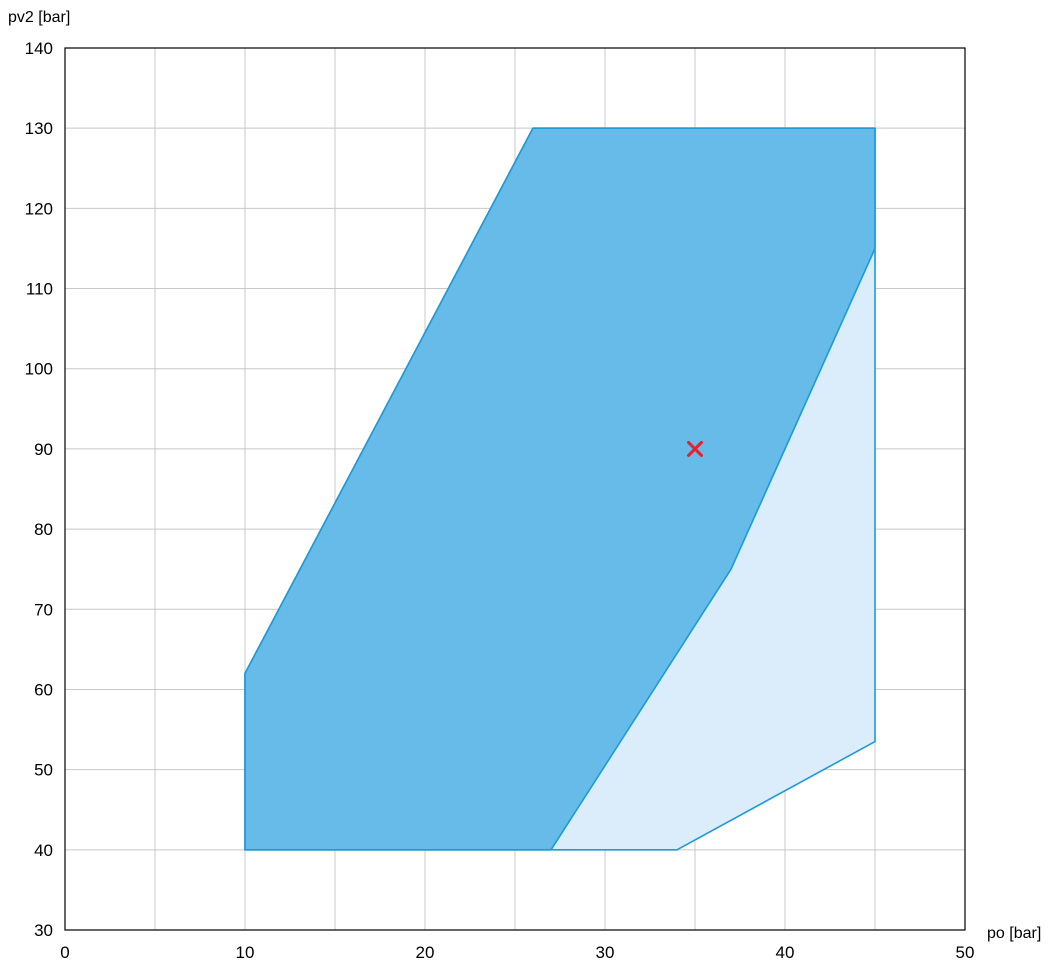 The height and width of the screenshot is (971, 1063). What do you see at coordinates (245, 952) in the screenshot?
I see `x-tick-label-10: 10` at bounding box center [245, 952].